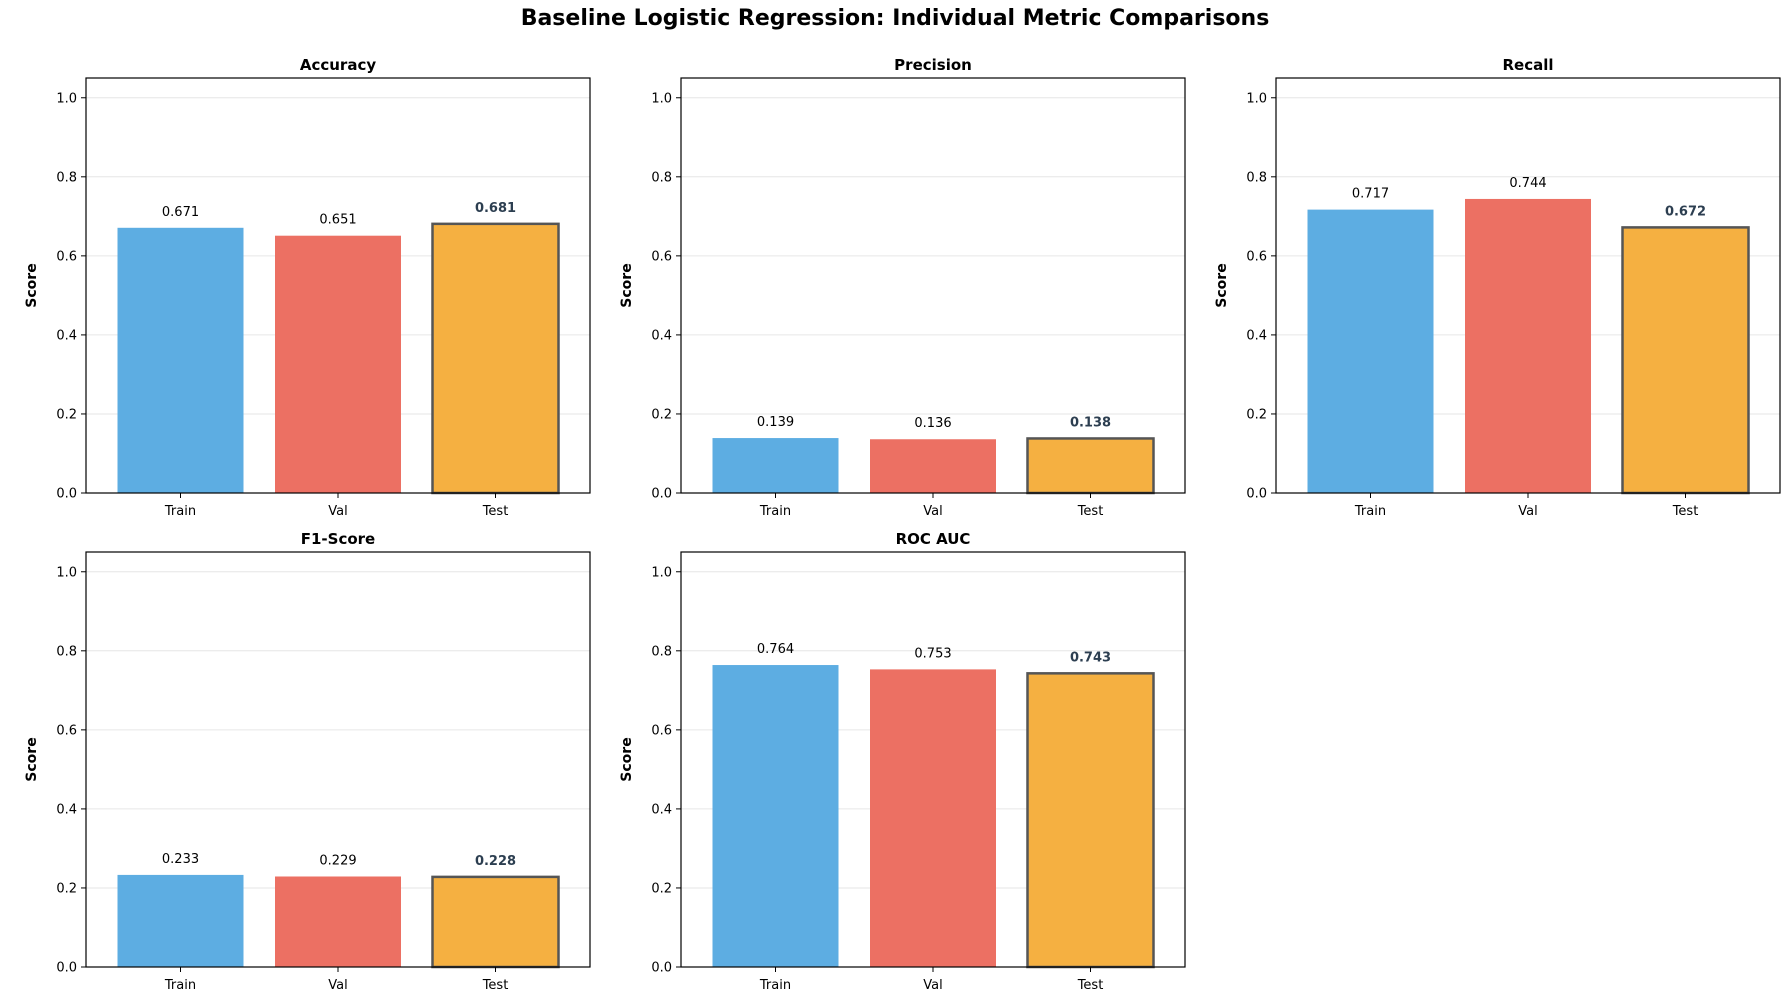  I want to click on accuracy-value-label-train: 0.671, so click(180, 212).